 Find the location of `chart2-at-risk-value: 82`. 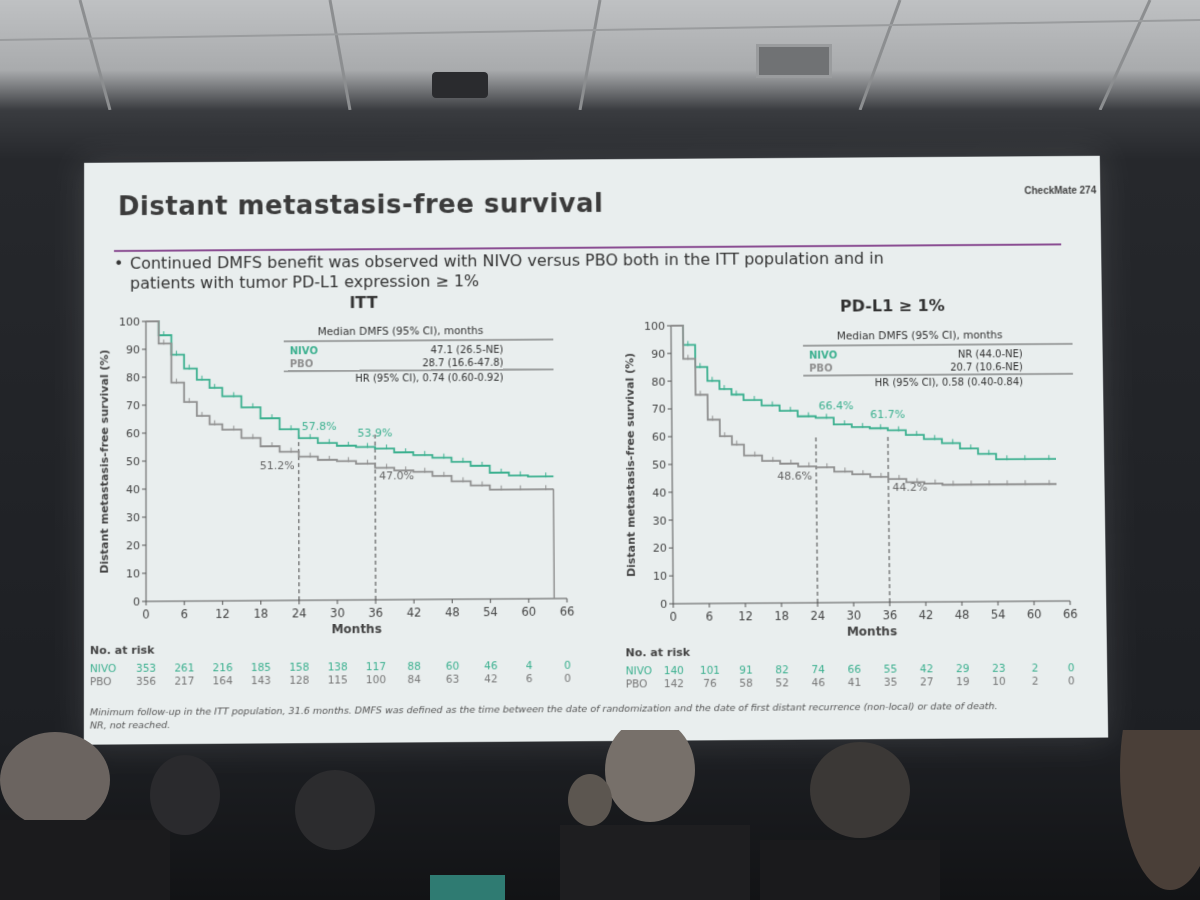

chart2-at-risk-value: 82 is located at coordinates (782, 670).